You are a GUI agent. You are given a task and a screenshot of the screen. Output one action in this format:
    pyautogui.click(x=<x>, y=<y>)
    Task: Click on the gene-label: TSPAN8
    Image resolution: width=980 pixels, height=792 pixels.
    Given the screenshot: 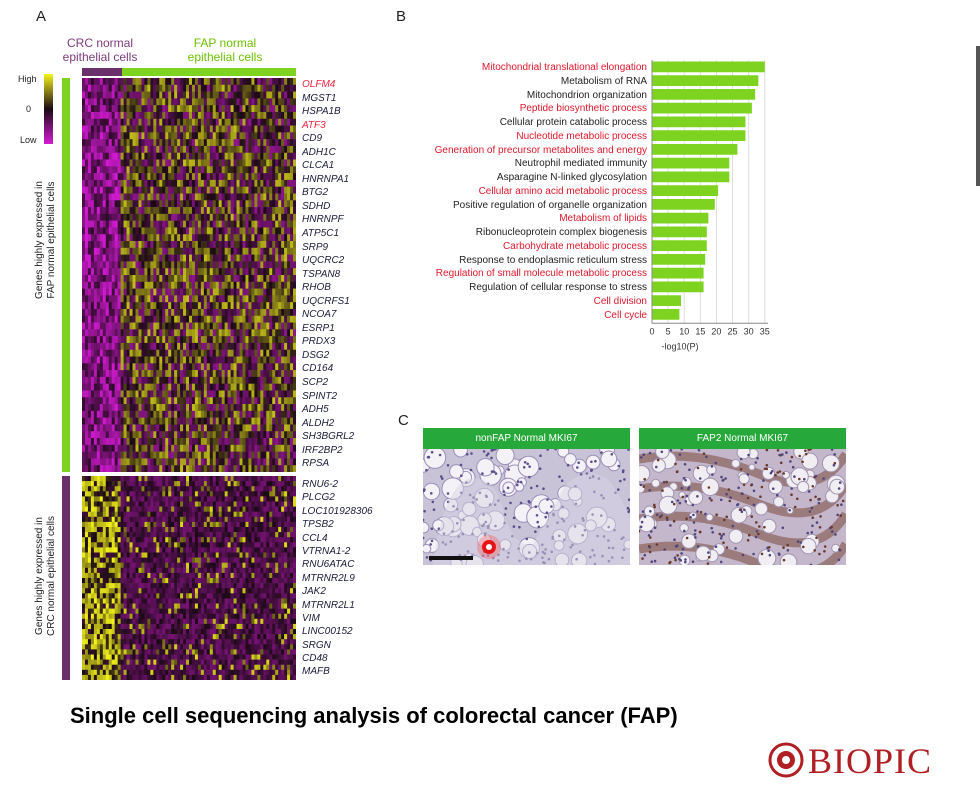 What is the action you would take?
    pyautogui.click(x=321, y=274)
    